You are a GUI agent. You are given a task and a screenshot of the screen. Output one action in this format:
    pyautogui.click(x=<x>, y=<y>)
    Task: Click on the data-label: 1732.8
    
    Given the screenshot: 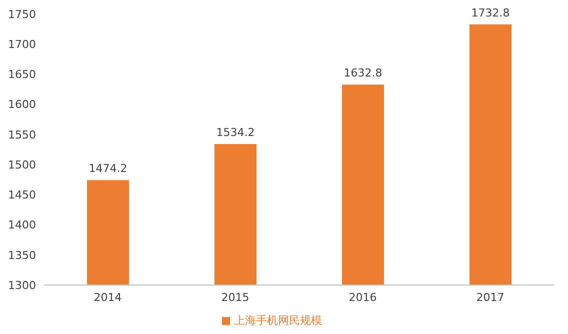 What is the action you would take?
    pyautogui.click(x=490, y=13)
    